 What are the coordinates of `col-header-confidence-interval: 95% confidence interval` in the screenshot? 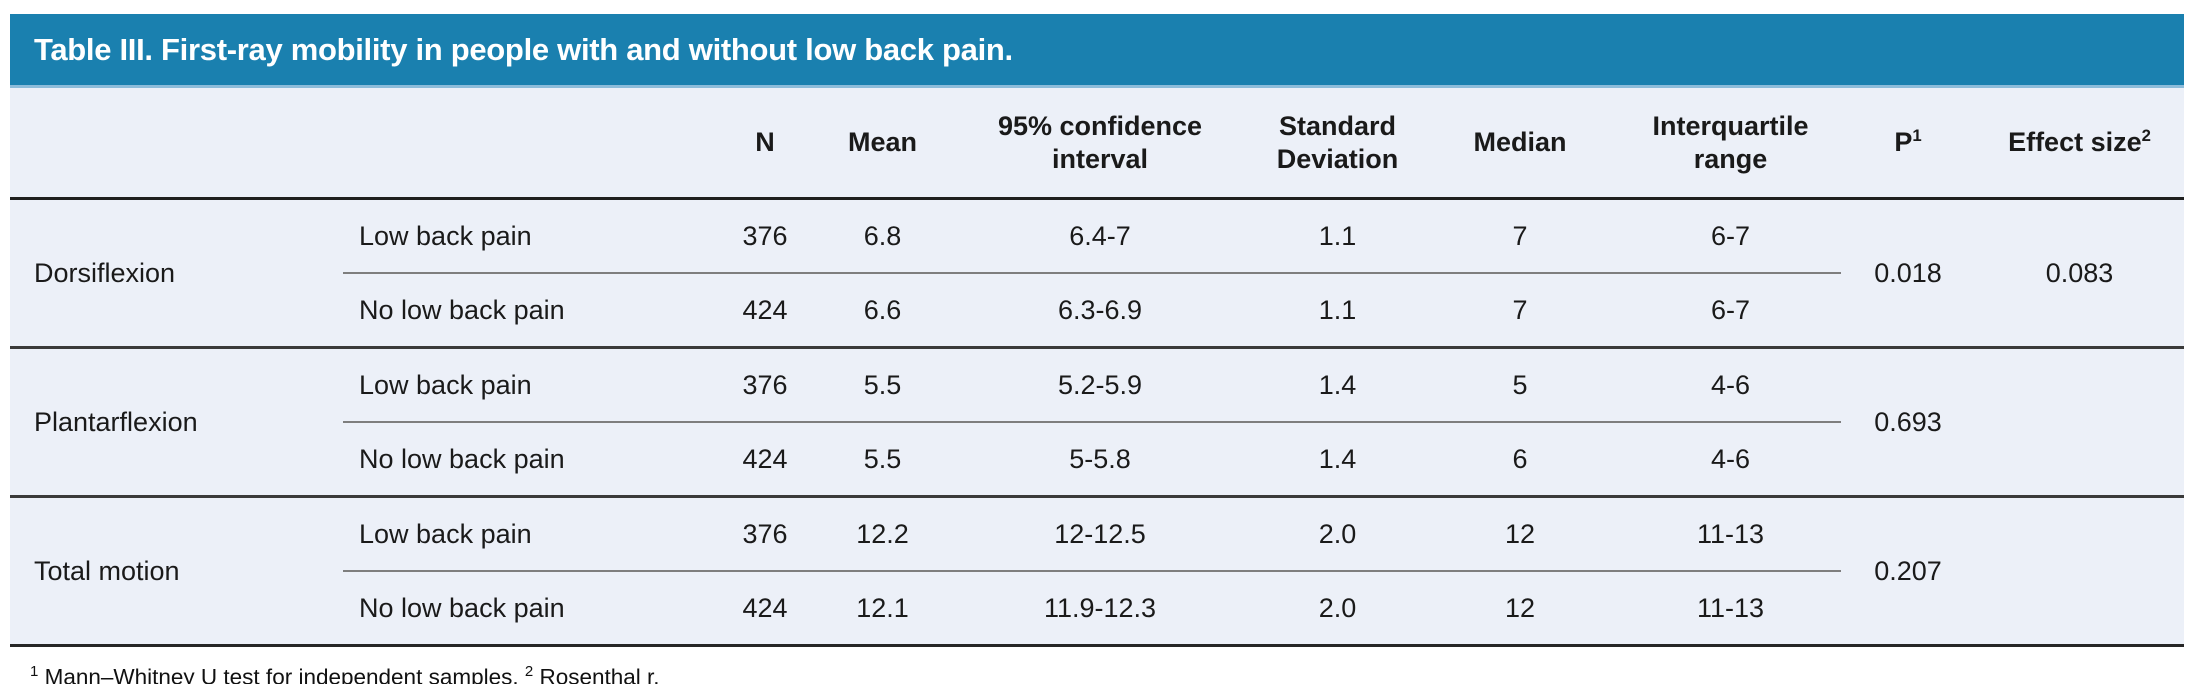 It's located at (1100, 144).